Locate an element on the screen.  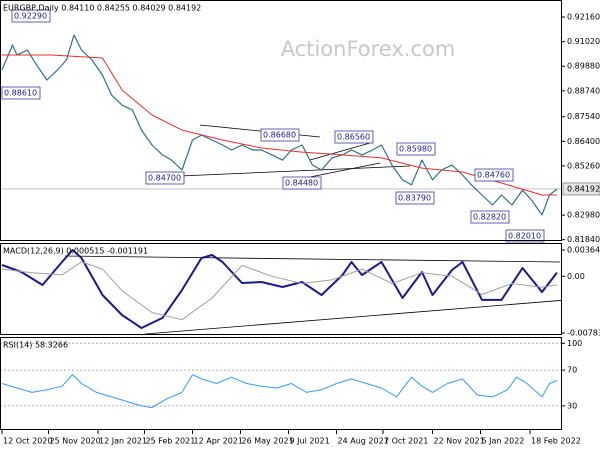
y-tick-label: 0.86400 is located at coordinates (583, 141).